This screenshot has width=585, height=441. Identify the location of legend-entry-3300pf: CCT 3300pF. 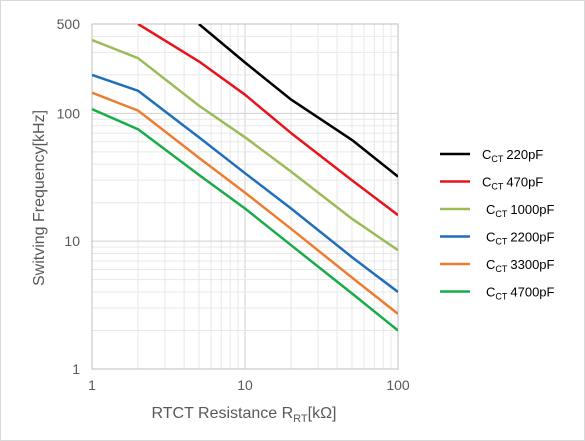
(520, 265).